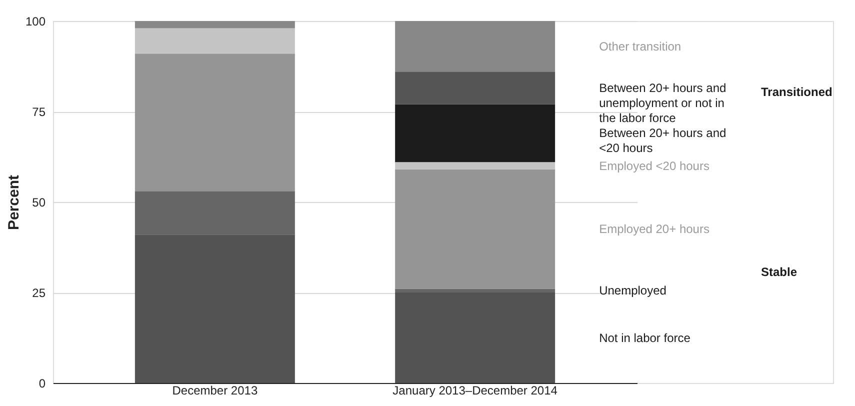 The height and width of the screenshot is (406, 855). Describe the element at coordinates (779, 272) in the screenshot. I see `text: Stable` at that location.